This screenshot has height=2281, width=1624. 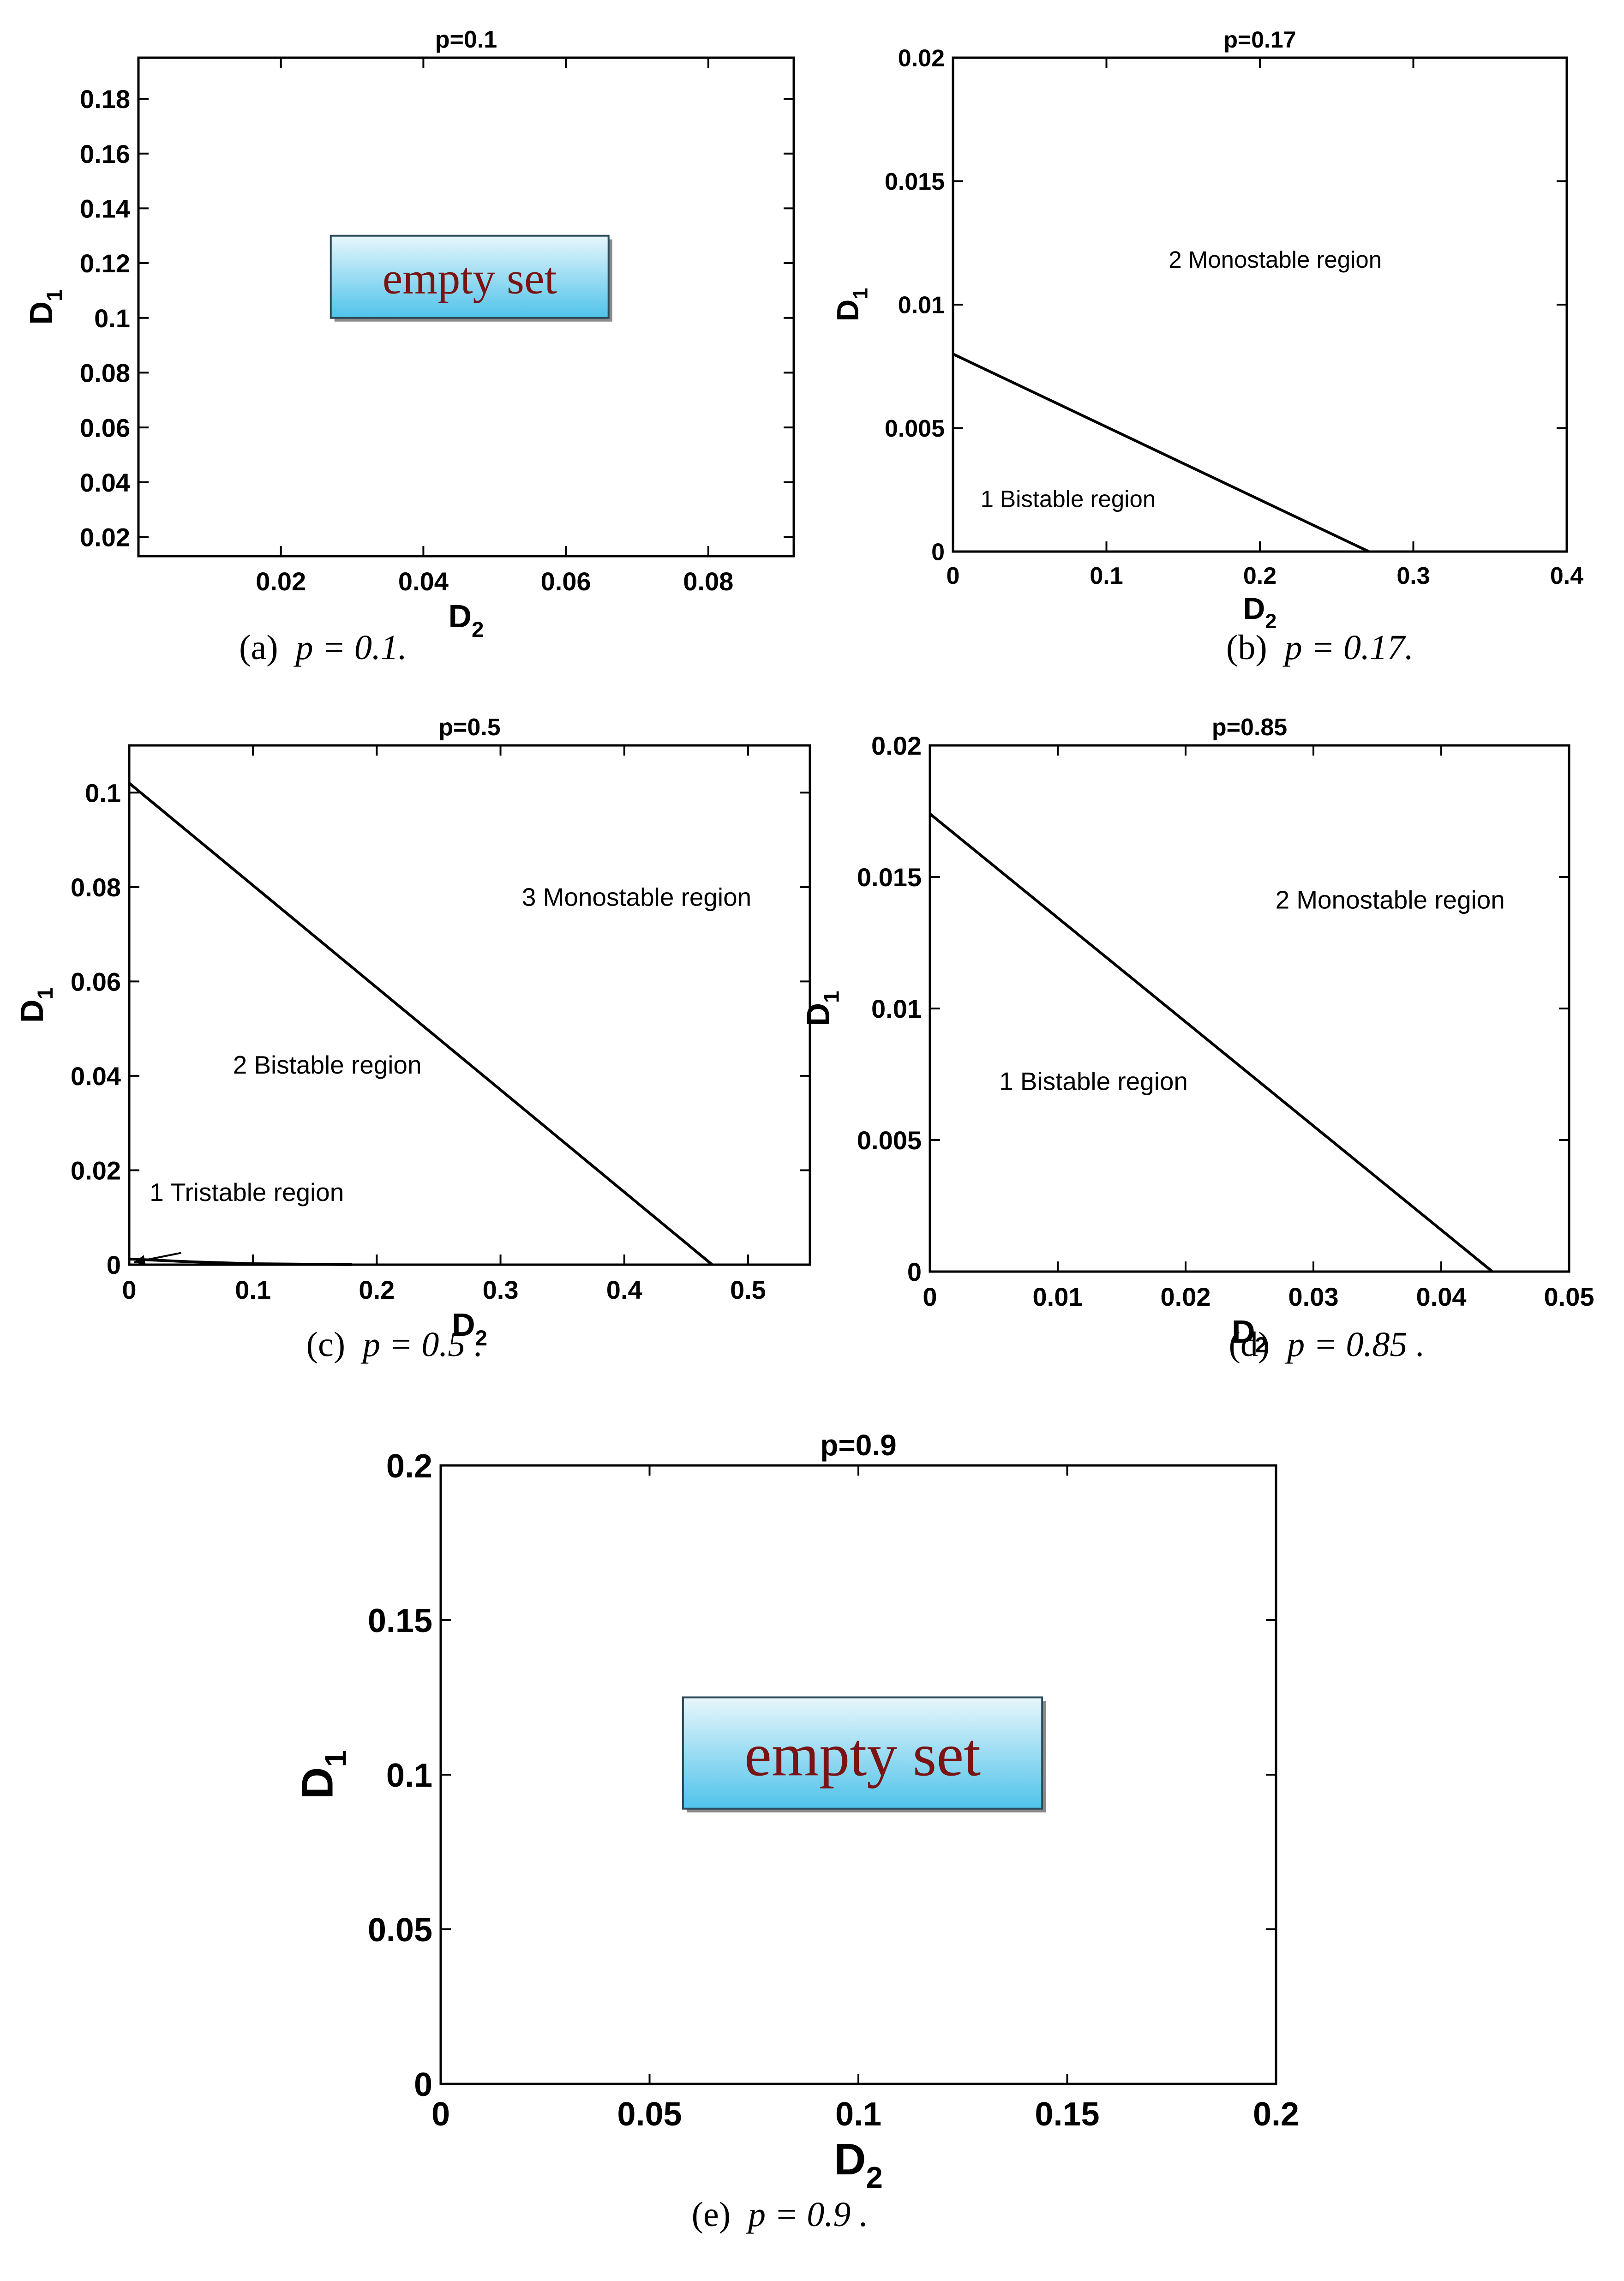 What do you see at coordinates (351, 647) in the screenshot?
I see `caption-a-expr: p = 0.1.` at bounding box center [351, 647].